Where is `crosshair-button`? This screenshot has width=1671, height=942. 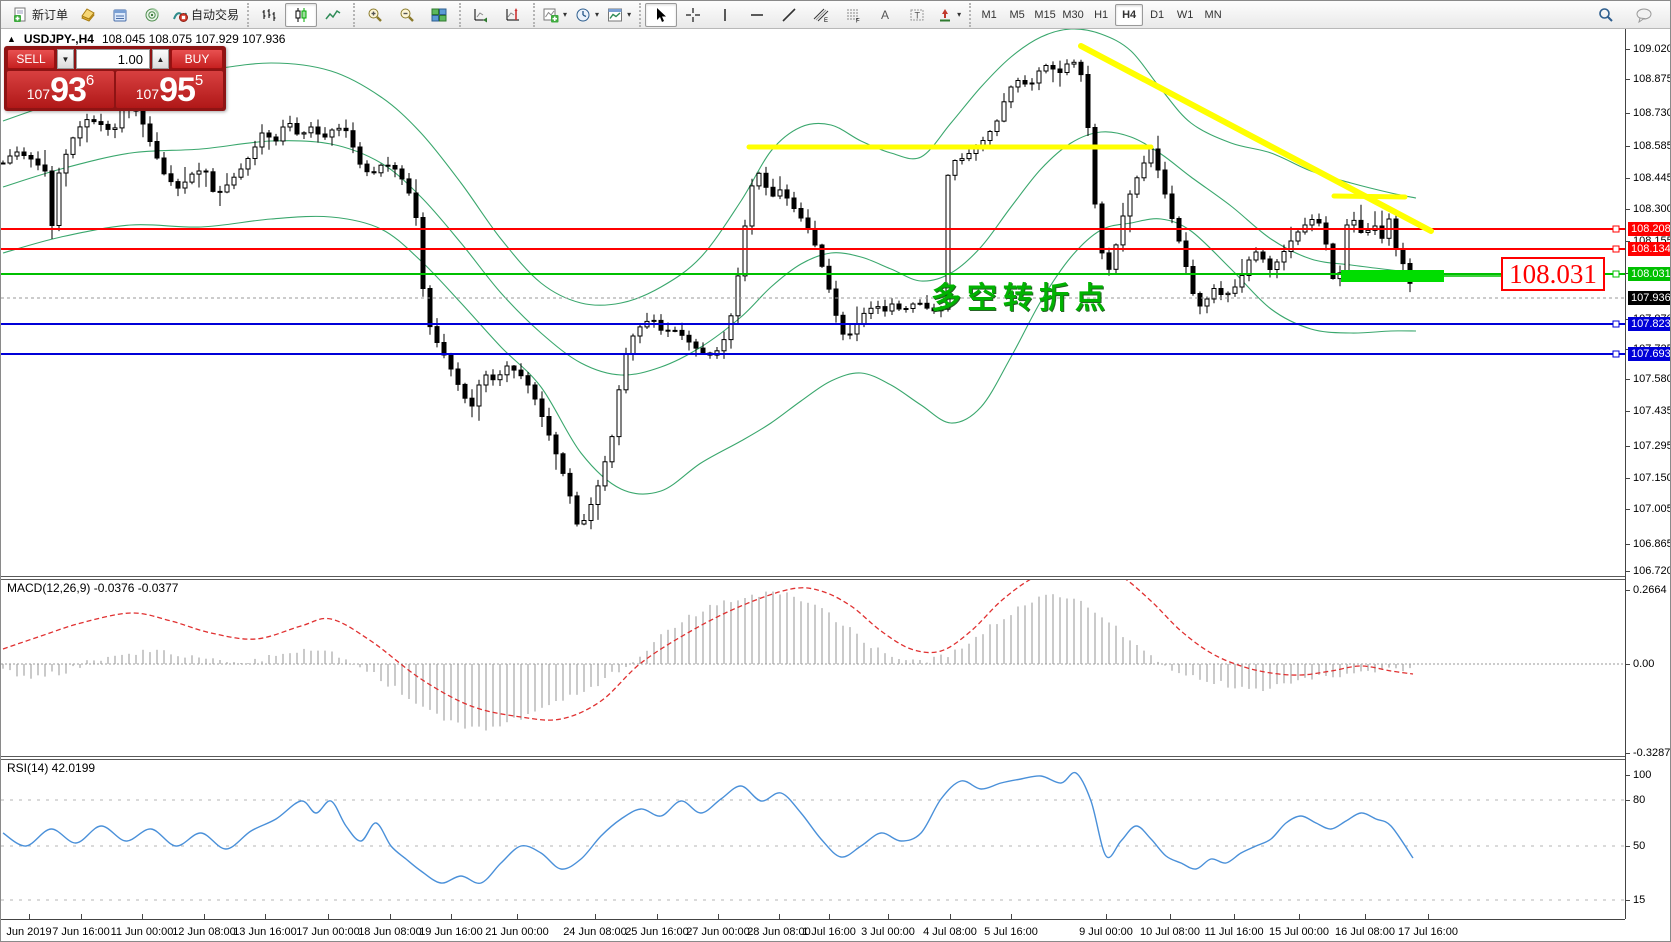 crosshair-button is located at coordinates (693, 15).